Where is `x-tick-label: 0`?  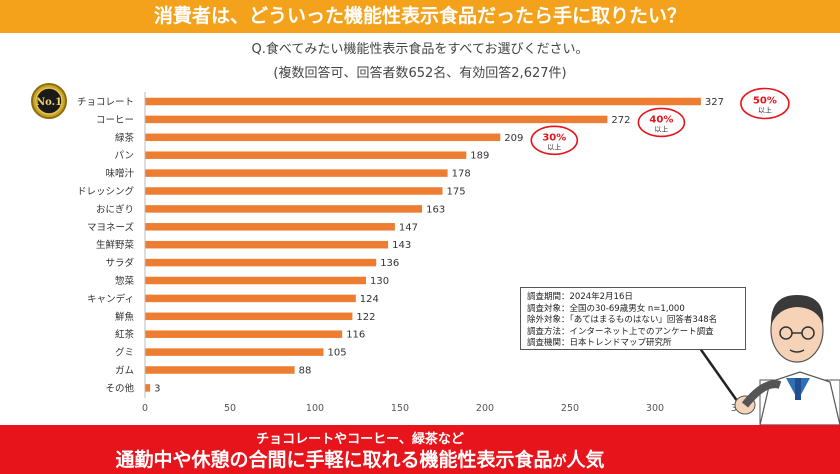 x-tick-label: 0 is located at coordinates (145, 408).